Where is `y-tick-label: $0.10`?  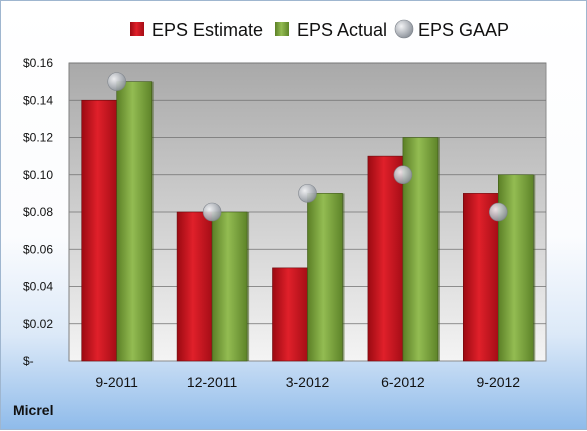
y-tick-label: $0.10 is located at coordinates (38, 175).